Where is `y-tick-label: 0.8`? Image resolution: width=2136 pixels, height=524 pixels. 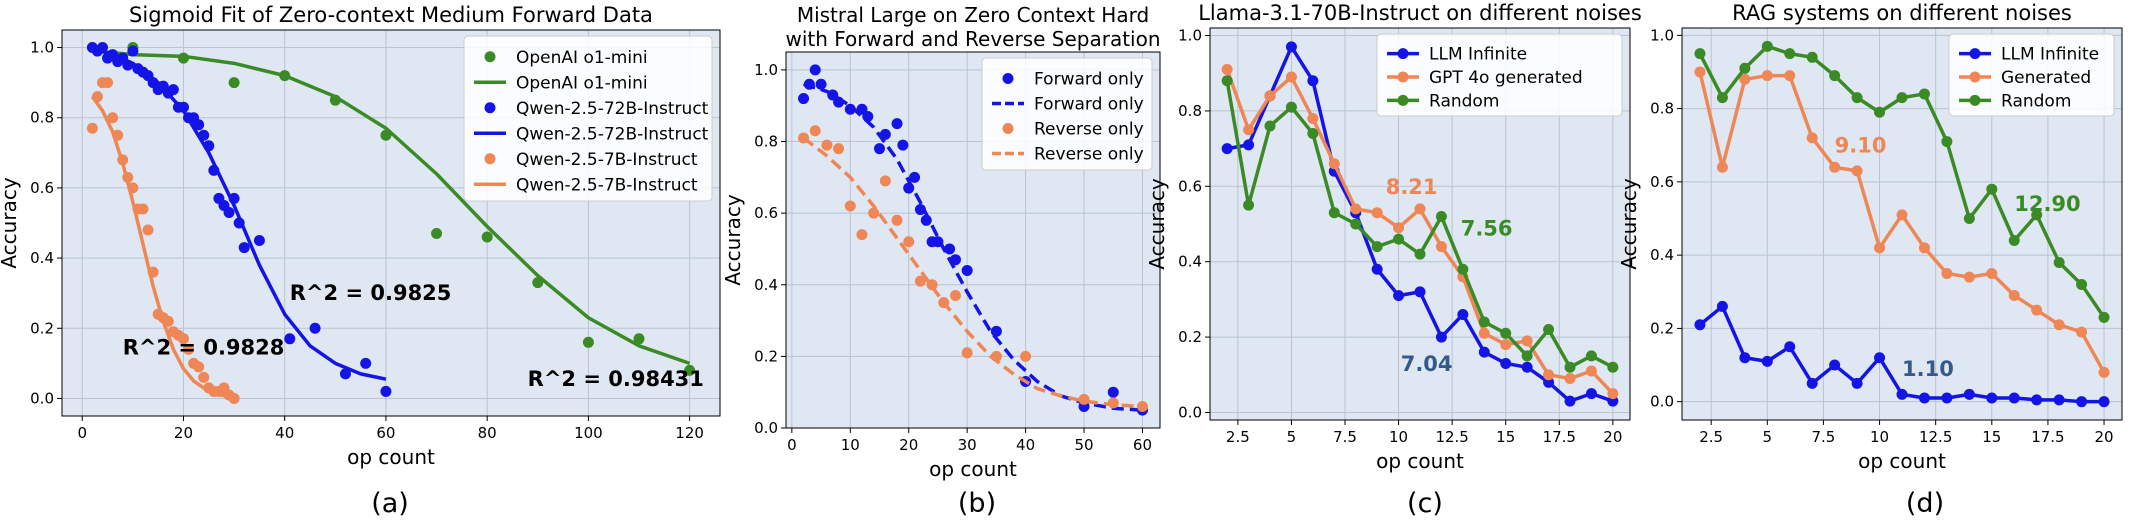
y-tick-label: 0.8 is located at coordinates (42, 118).